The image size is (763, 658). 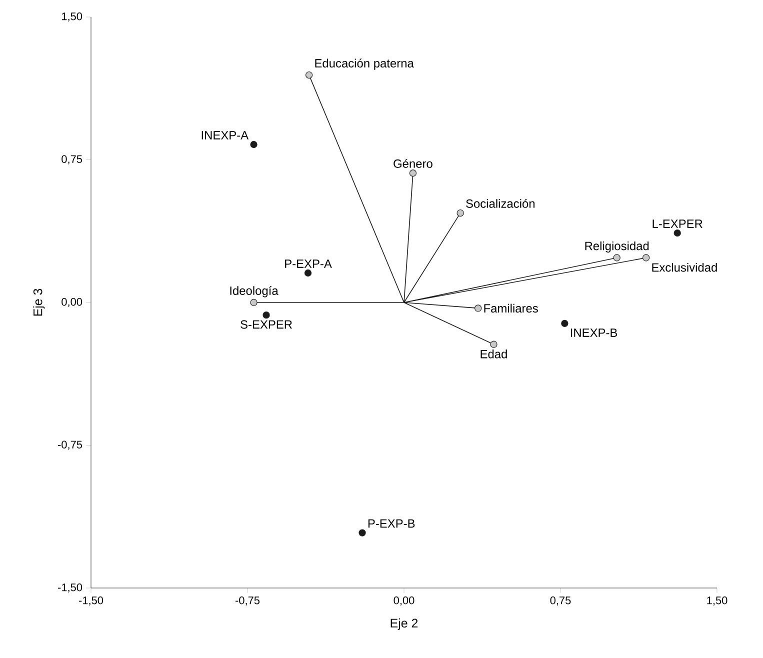 I want to click on annotation: L-EXPER, so click(x=677, y=224).